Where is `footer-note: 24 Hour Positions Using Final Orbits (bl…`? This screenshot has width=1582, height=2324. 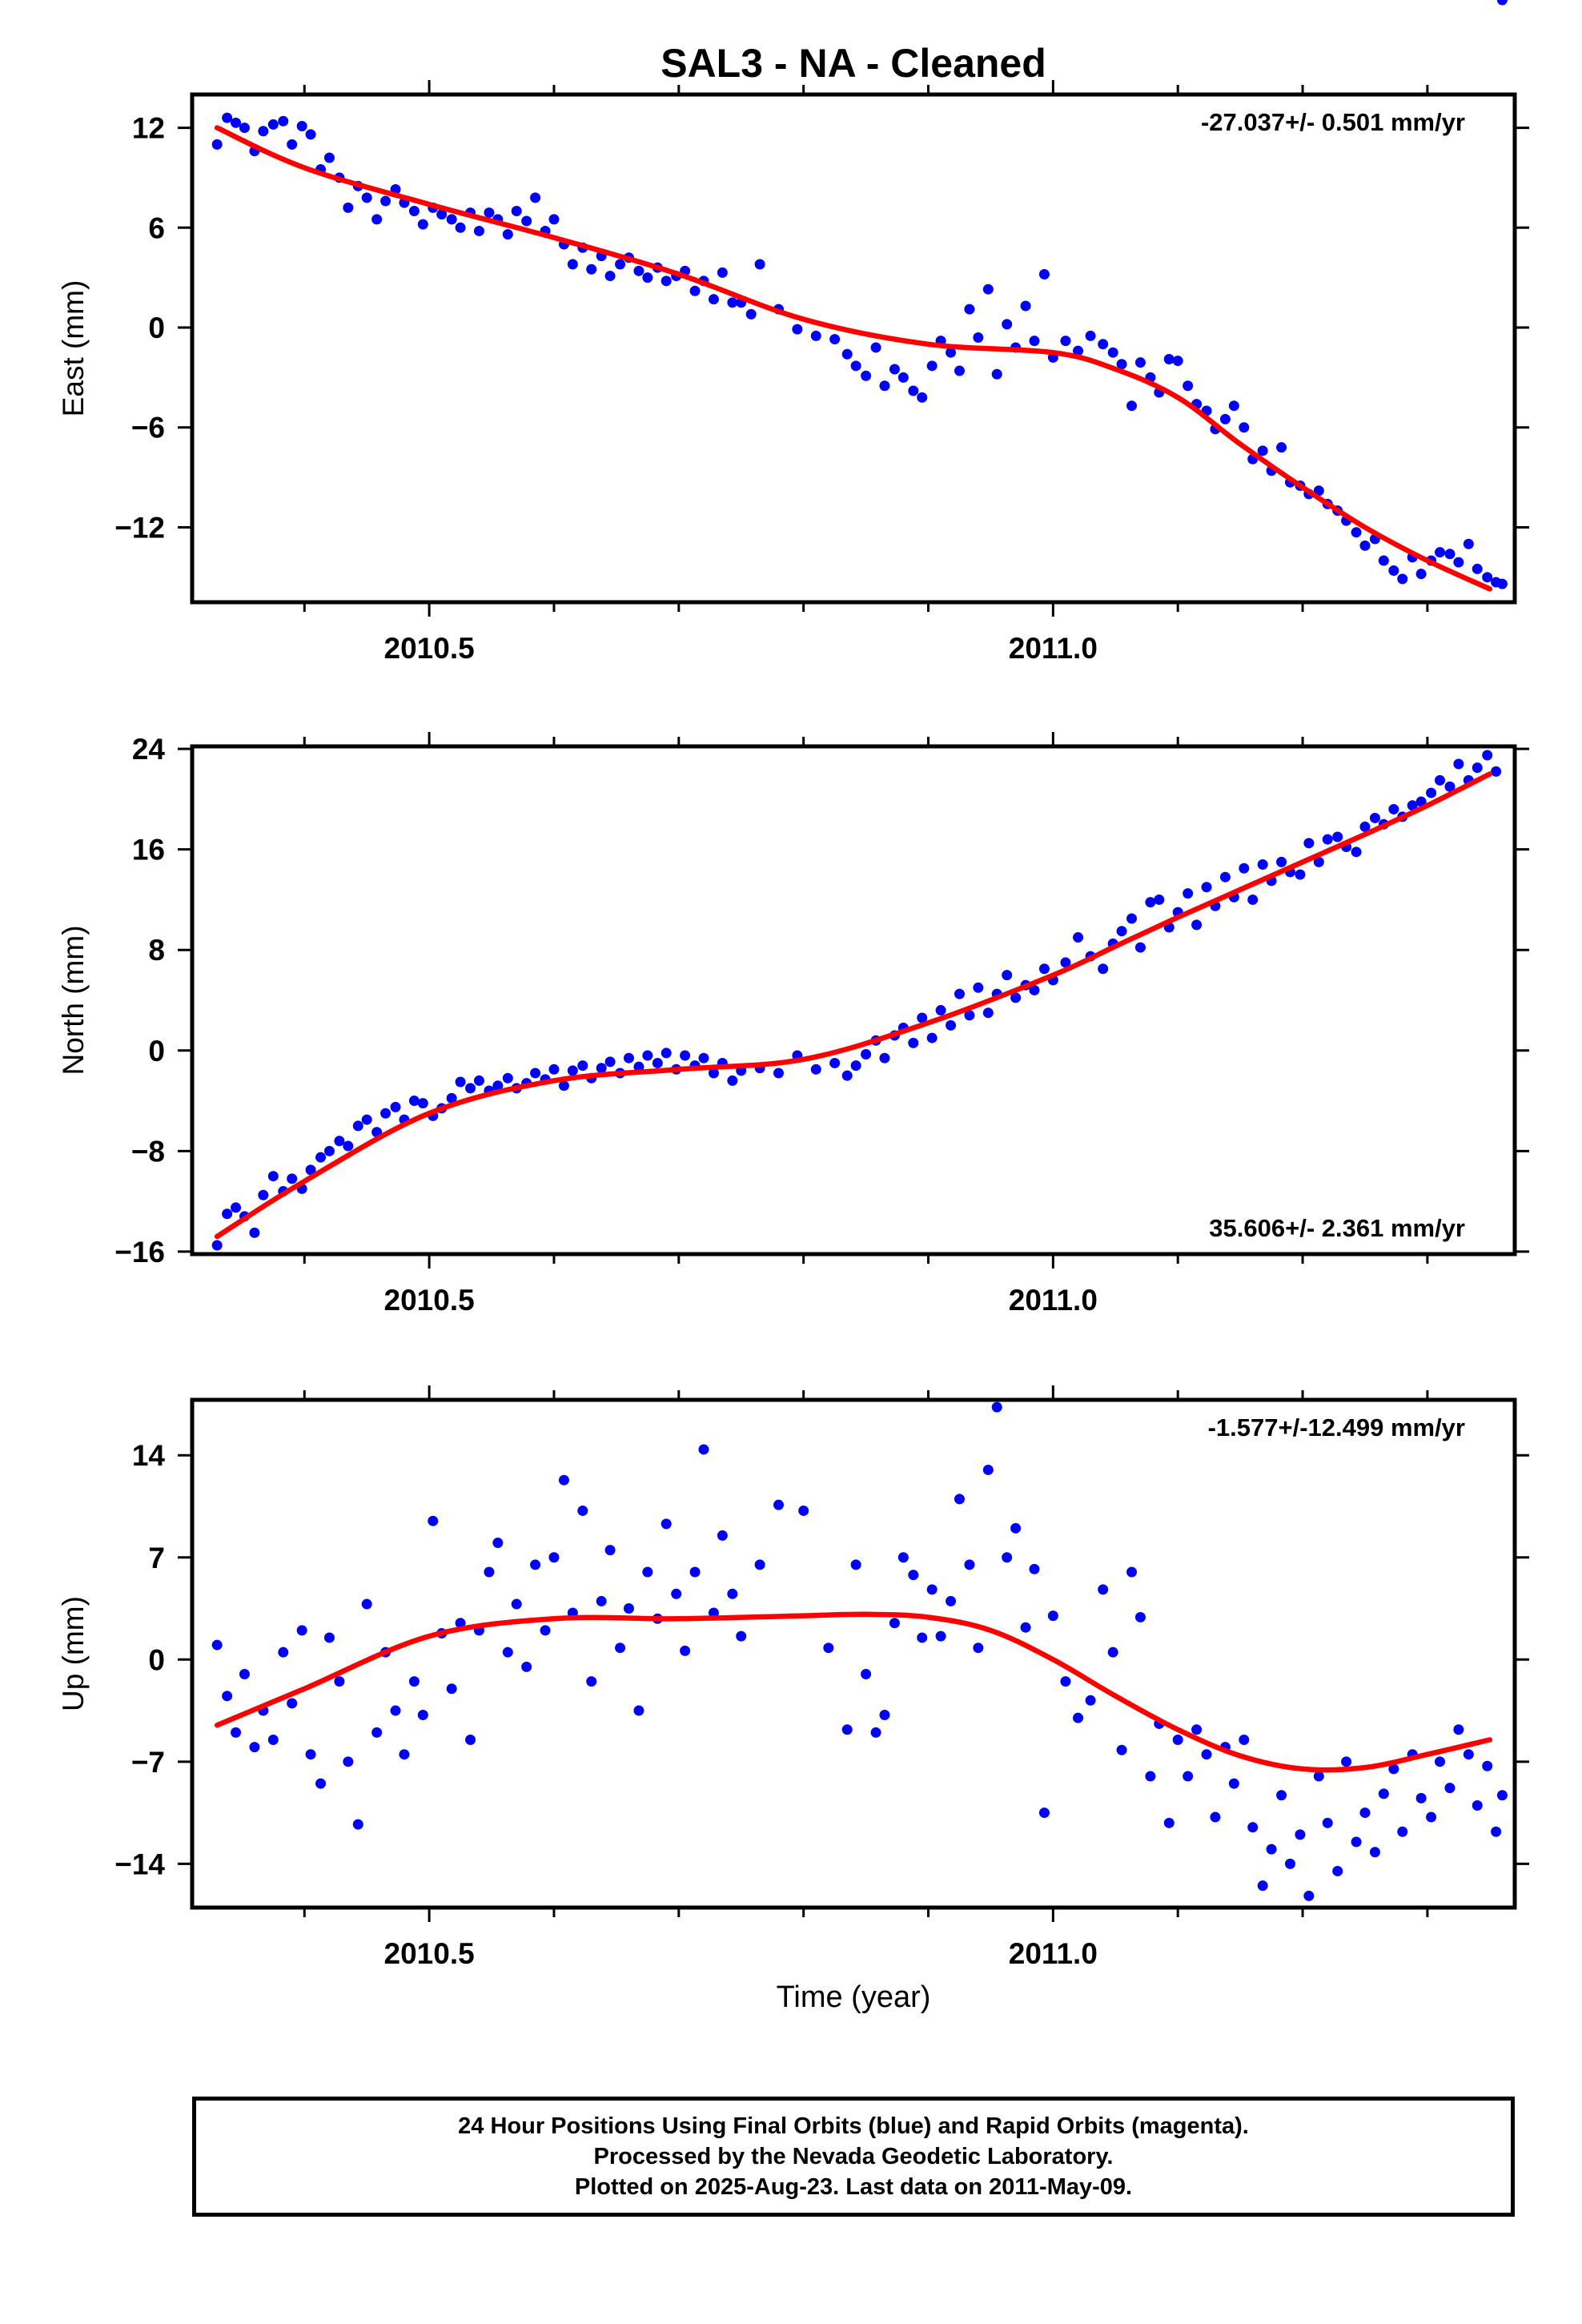 footer-note: 24 Hour Positions Using Final Orbits (bl… is located at coordinates (853, 2157).